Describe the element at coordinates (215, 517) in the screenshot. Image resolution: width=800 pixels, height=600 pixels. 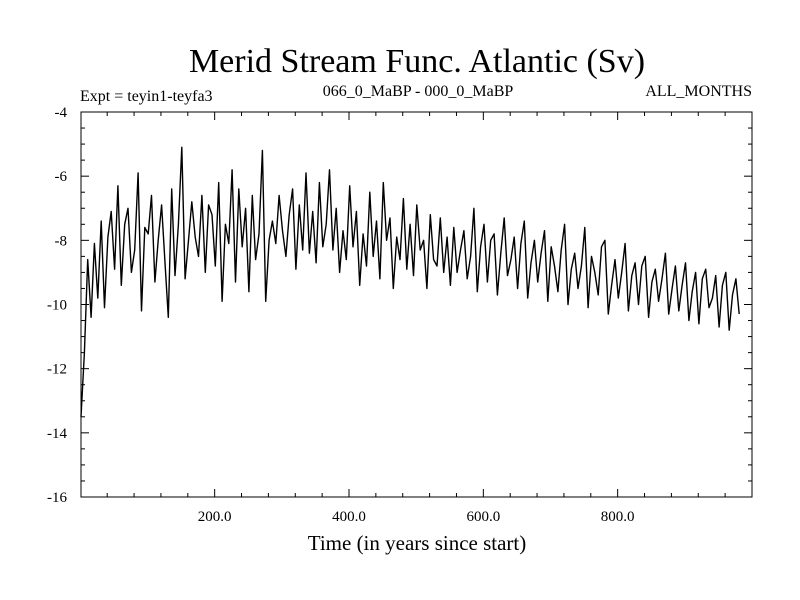
I see `x-tick-label: 200.0` at that location.